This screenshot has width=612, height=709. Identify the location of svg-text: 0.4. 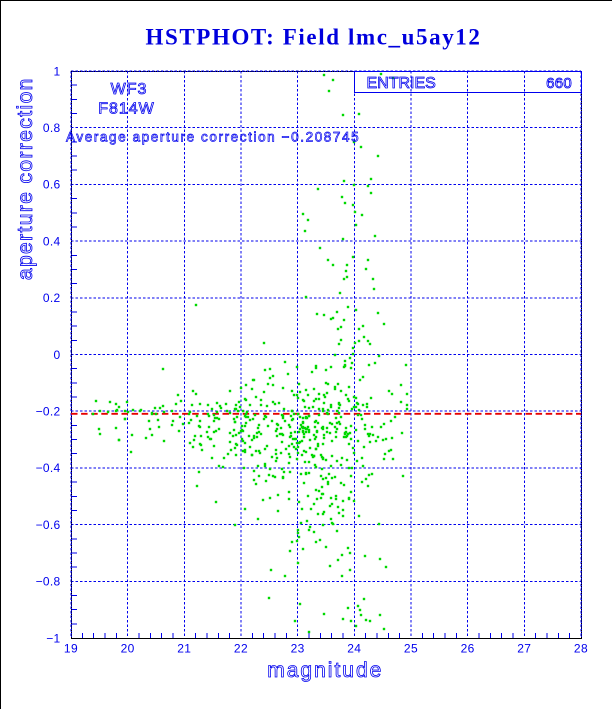
(52, 241).